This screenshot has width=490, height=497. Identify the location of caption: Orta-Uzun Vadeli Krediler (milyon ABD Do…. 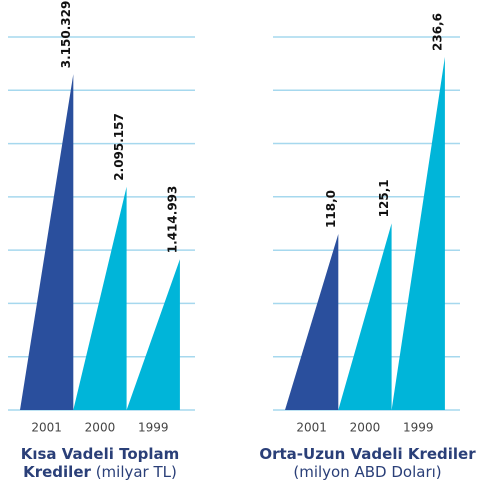
(367, 463).